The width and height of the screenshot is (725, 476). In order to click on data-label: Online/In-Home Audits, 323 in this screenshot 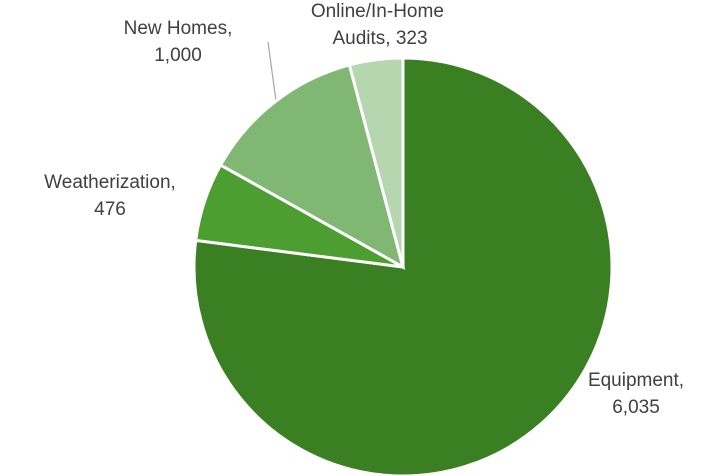, I will do `click(380, 25)`.